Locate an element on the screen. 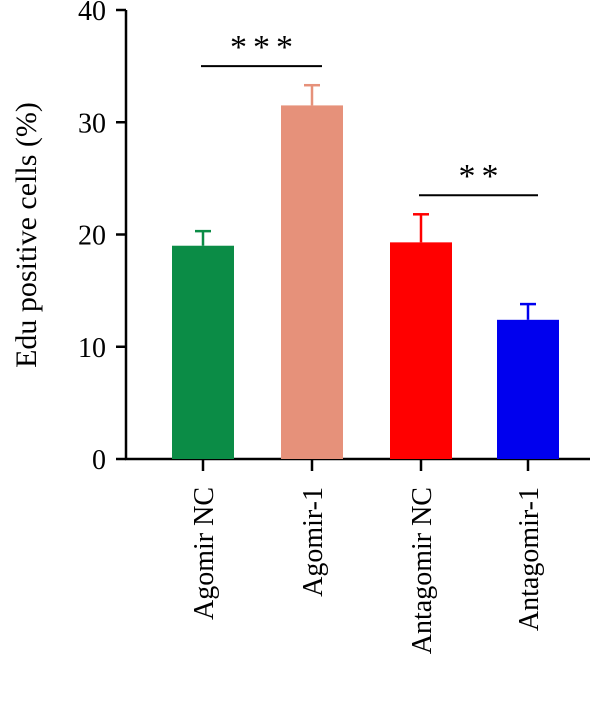  x-tick-label: Antagomir NC is located at coordinates (422, 570).